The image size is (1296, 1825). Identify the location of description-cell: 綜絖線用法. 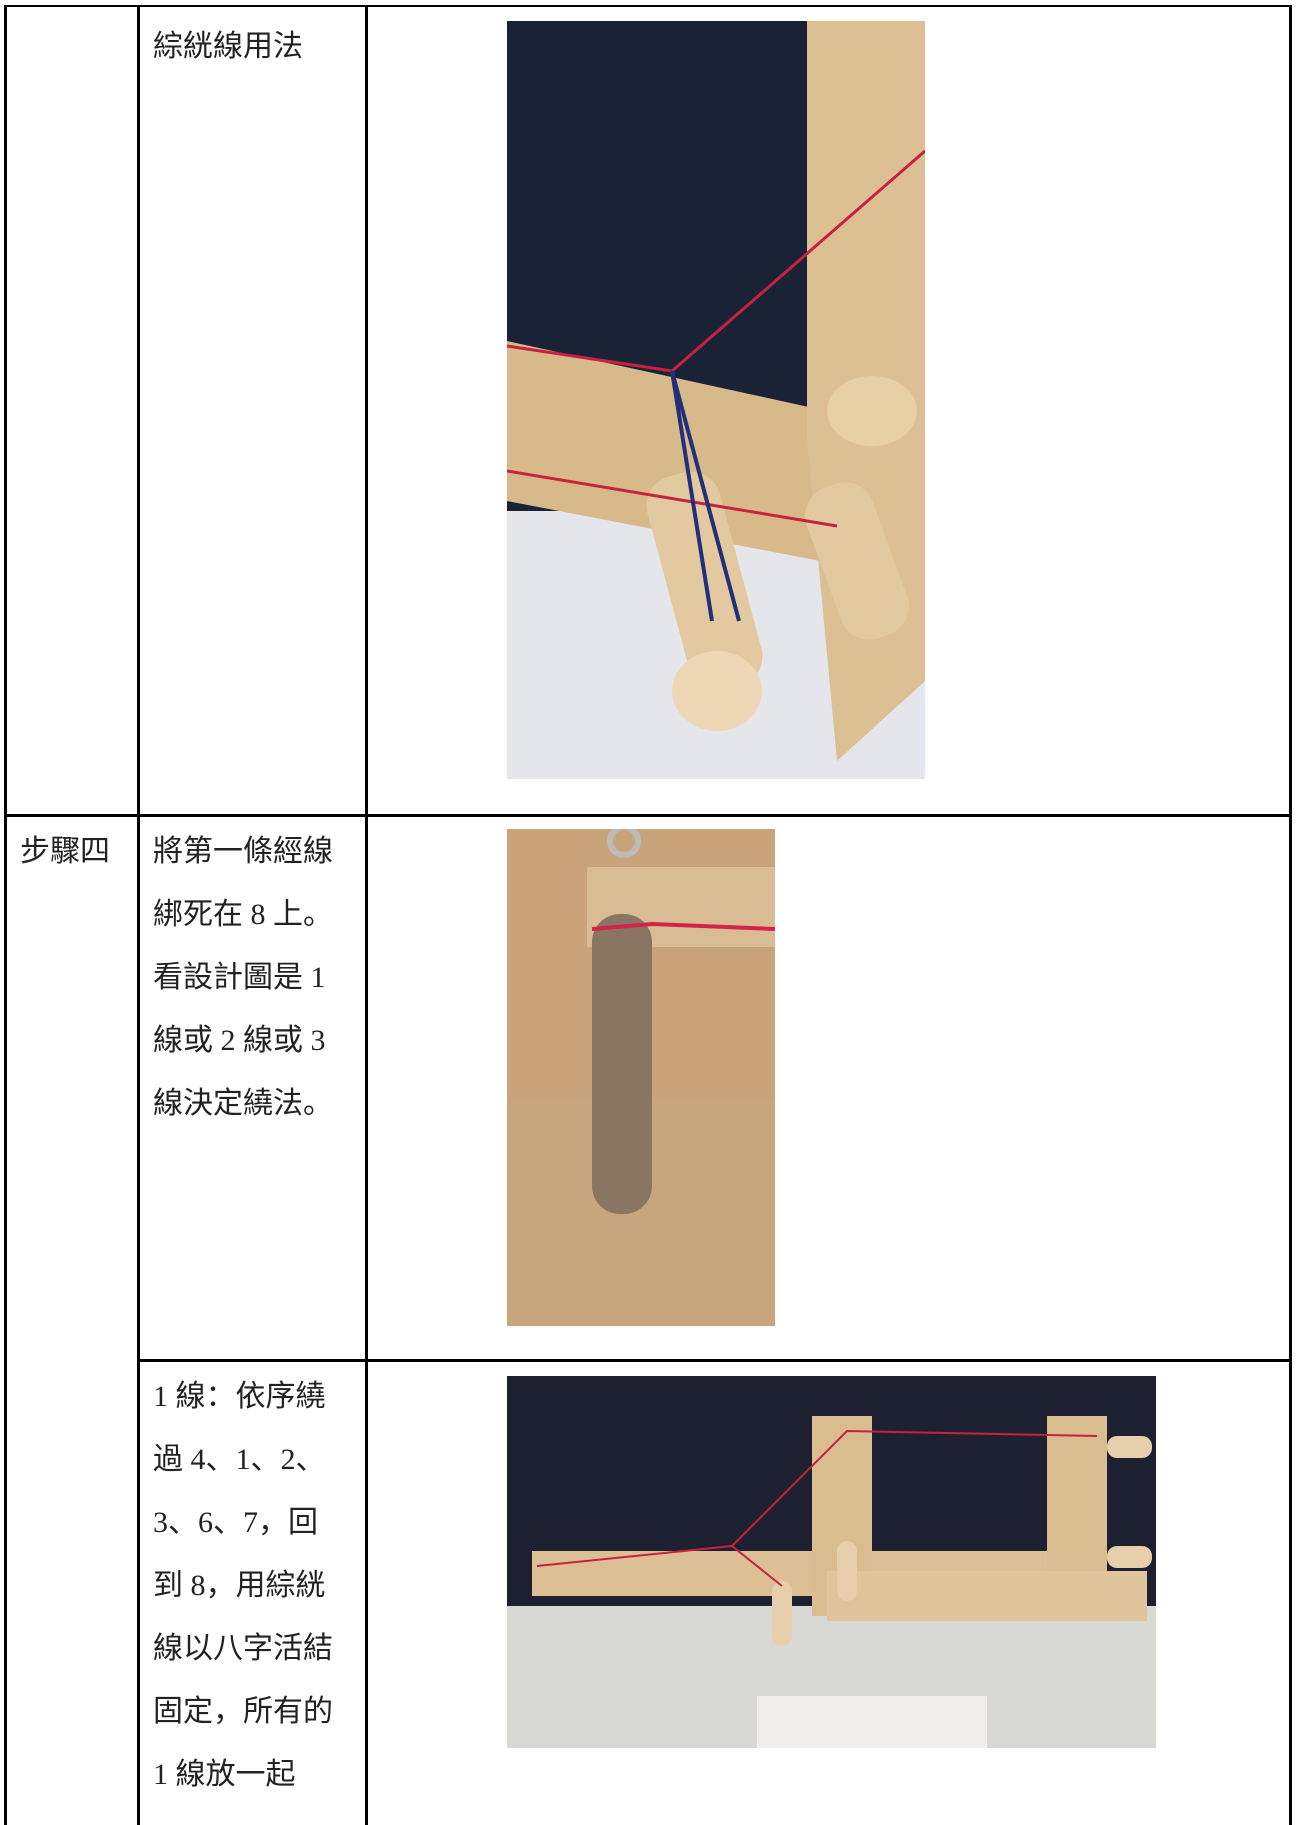
(228, 46).